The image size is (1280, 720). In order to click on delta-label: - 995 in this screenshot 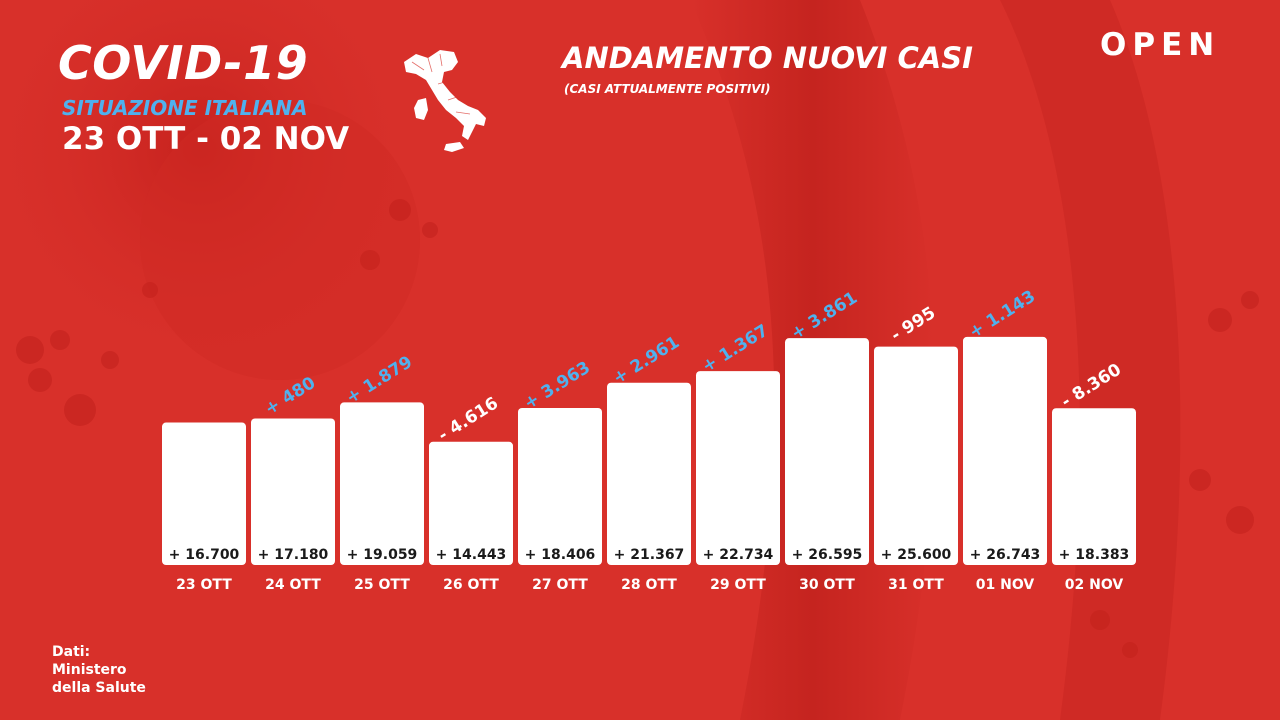, I will do `click(913, 324)`.